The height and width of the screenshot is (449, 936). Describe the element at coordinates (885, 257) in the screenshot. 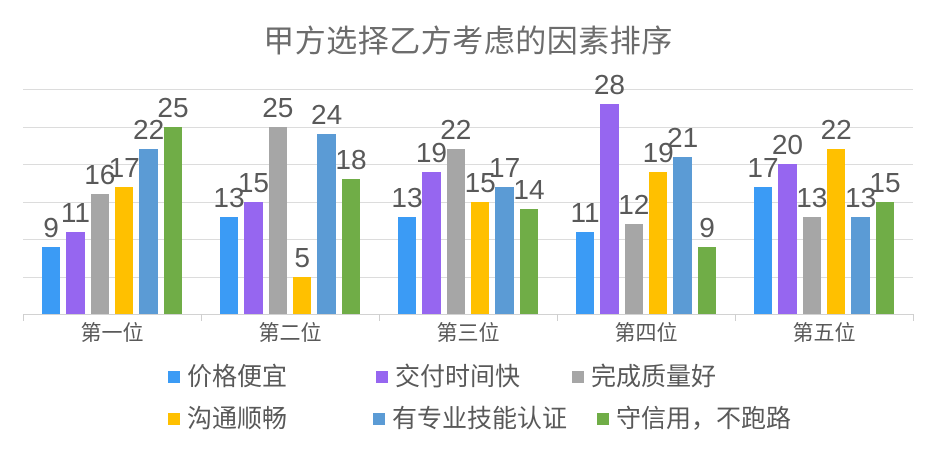

I see `bar-第五位-series6` at that location.